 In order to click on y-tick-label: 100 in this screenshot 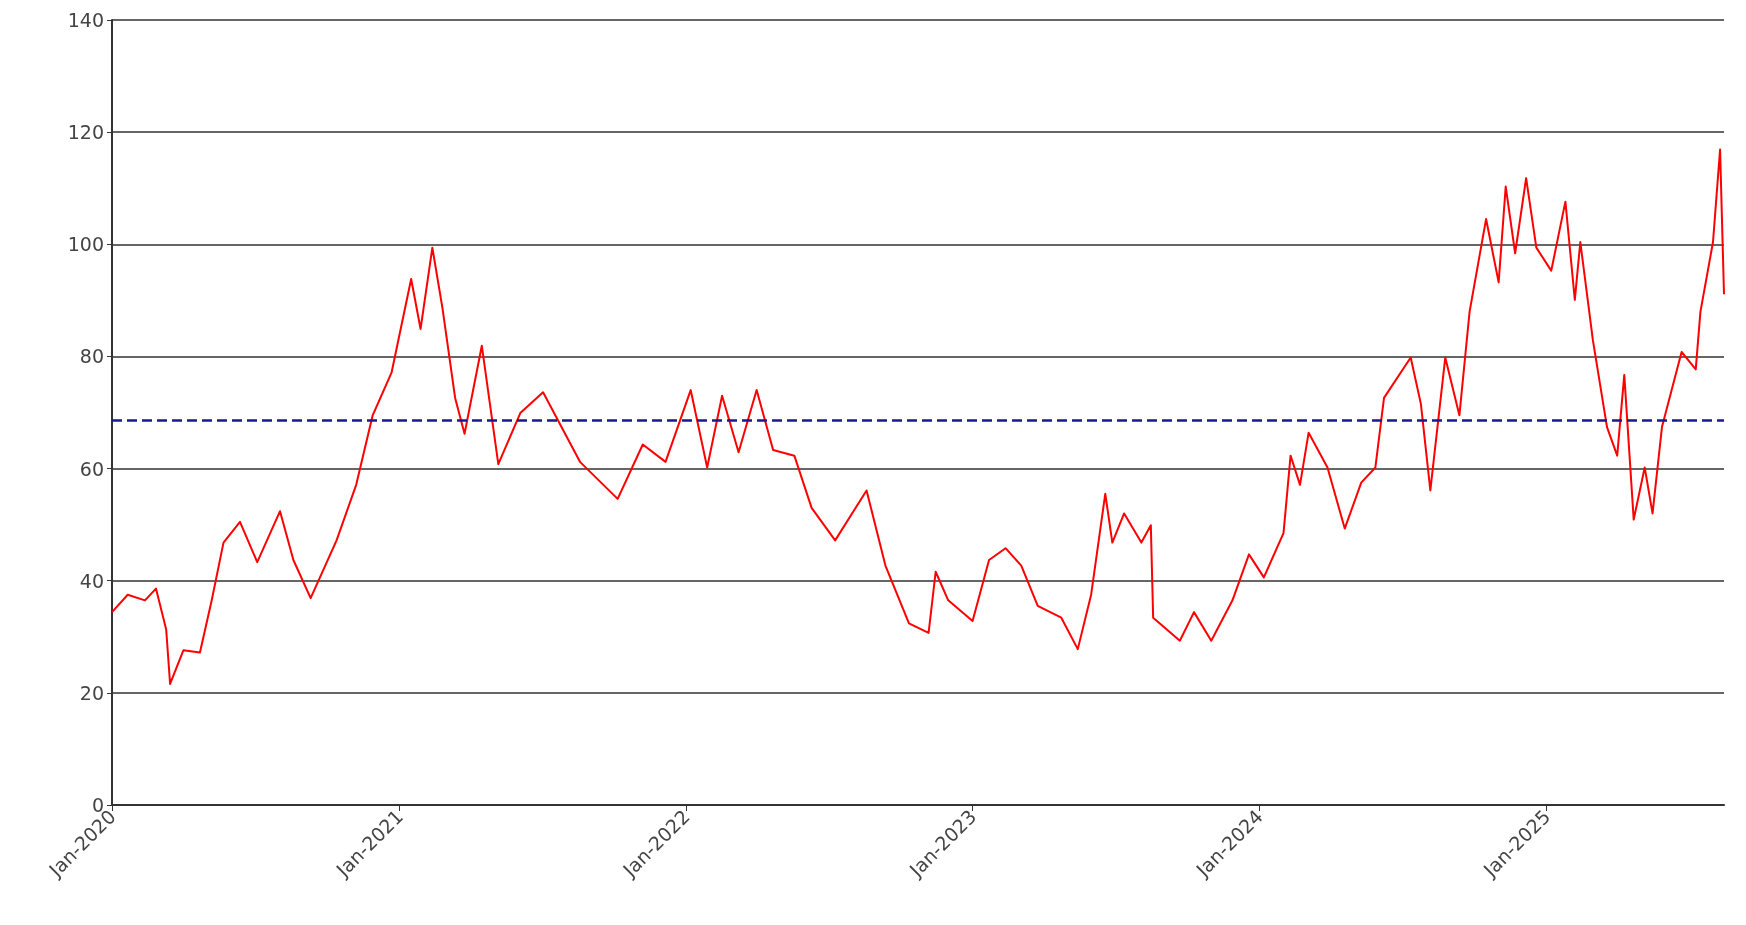, I will do `click(85, 244)`.